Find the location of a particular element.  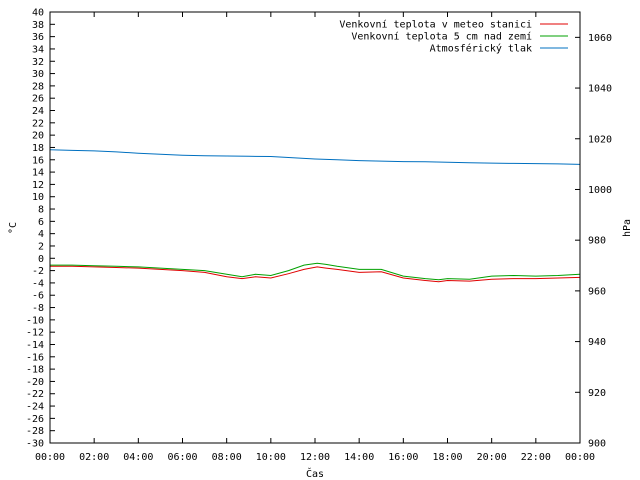

y-tick-label: -6 is located at coordinates (38, 296).